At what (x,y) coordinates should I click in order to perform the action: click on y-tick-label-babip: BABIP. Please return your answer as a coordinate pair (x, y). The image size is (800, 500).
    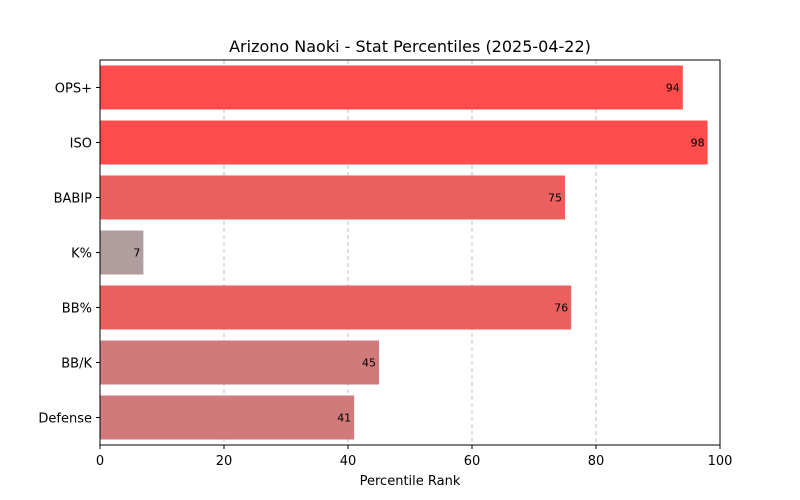
    Looking at the image, I should click on (73, 199).